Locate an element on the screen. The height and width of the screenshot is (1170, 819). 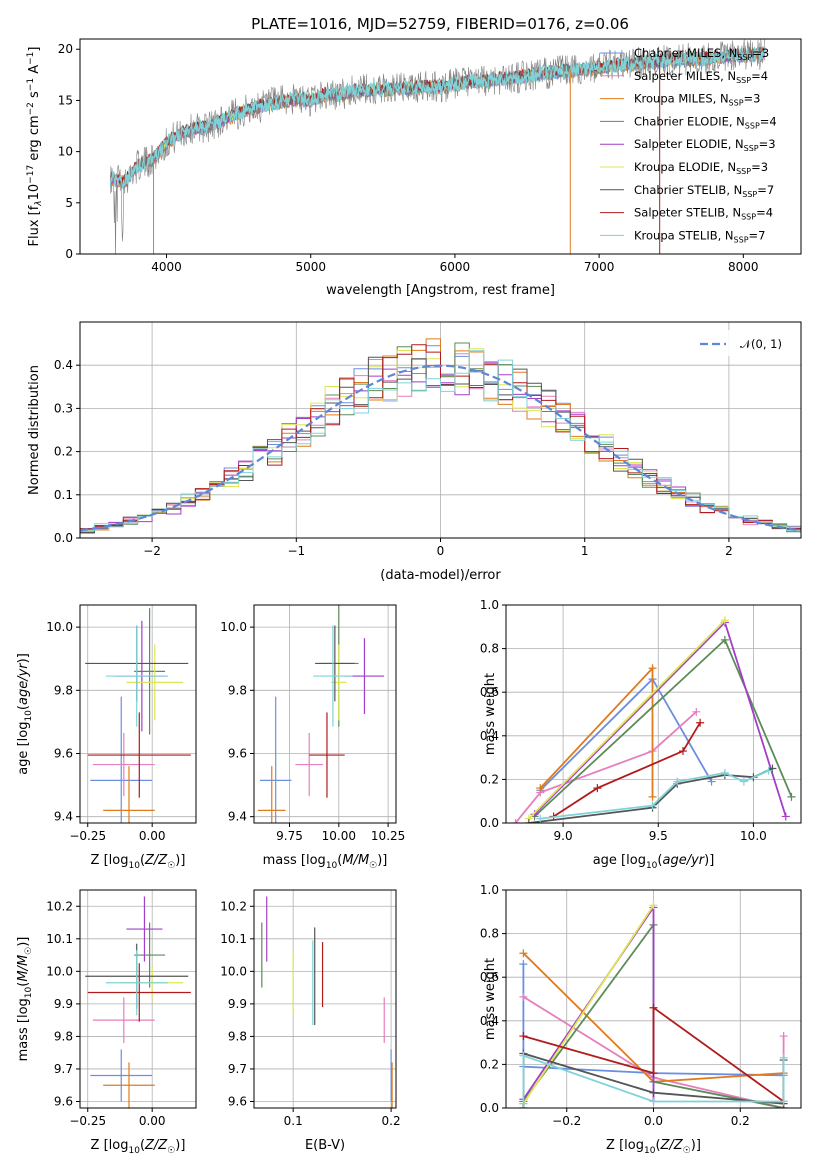
y-axis-label: mass weight is located at coordinates (490, 714).